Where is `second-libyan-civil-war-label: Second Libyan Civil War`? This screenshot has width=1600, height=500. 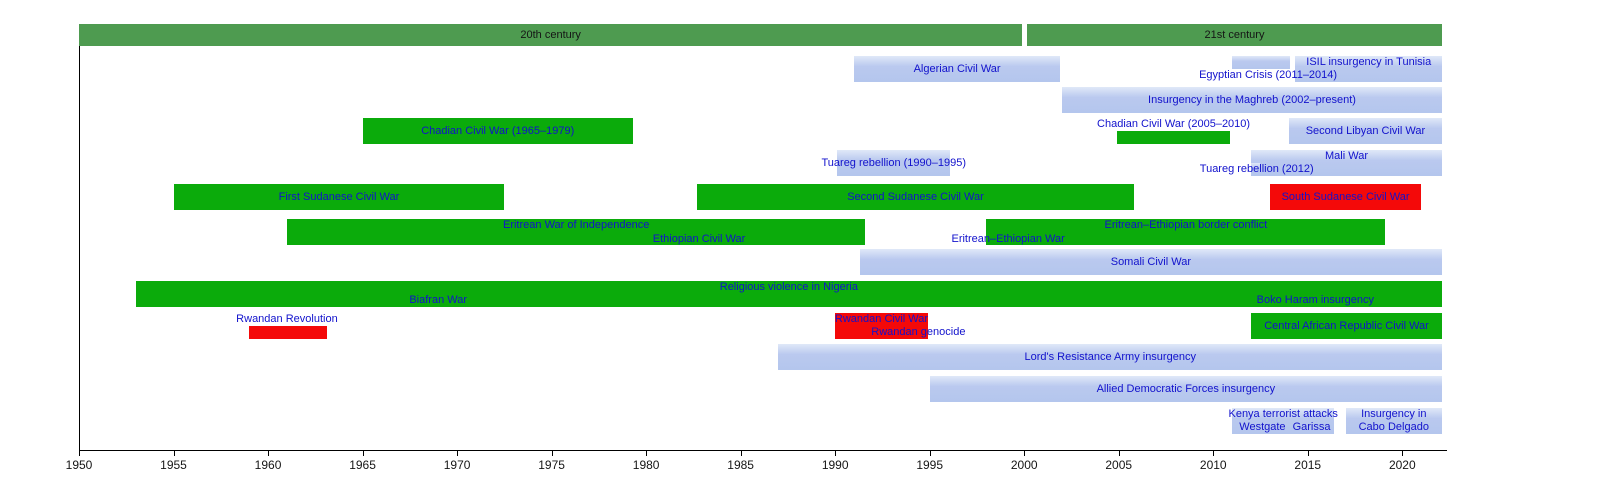
second-libyan-civil-war-label: Second Libyan Civil War is located at coordinates (1365, 131).